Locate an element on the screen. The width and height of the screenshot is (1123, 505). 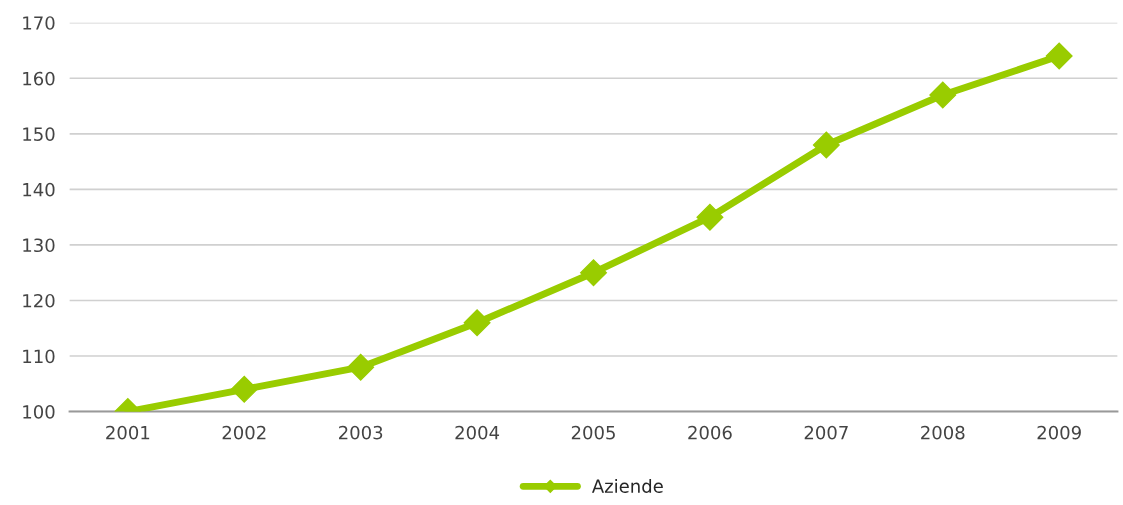
legend-label: Aziende is located at coordinates (627, 485).